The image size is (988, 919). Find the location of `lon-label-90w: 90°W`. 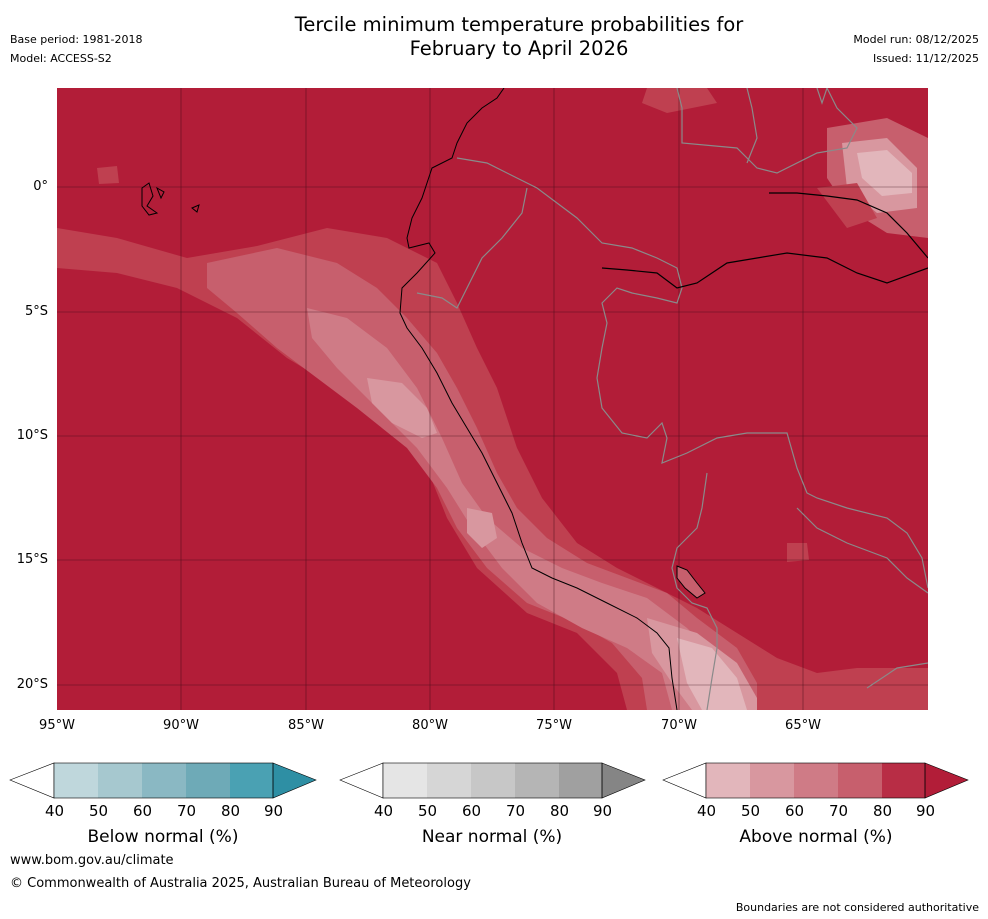

lon-label-90w: 90°W is located at coordinates (181, 725).